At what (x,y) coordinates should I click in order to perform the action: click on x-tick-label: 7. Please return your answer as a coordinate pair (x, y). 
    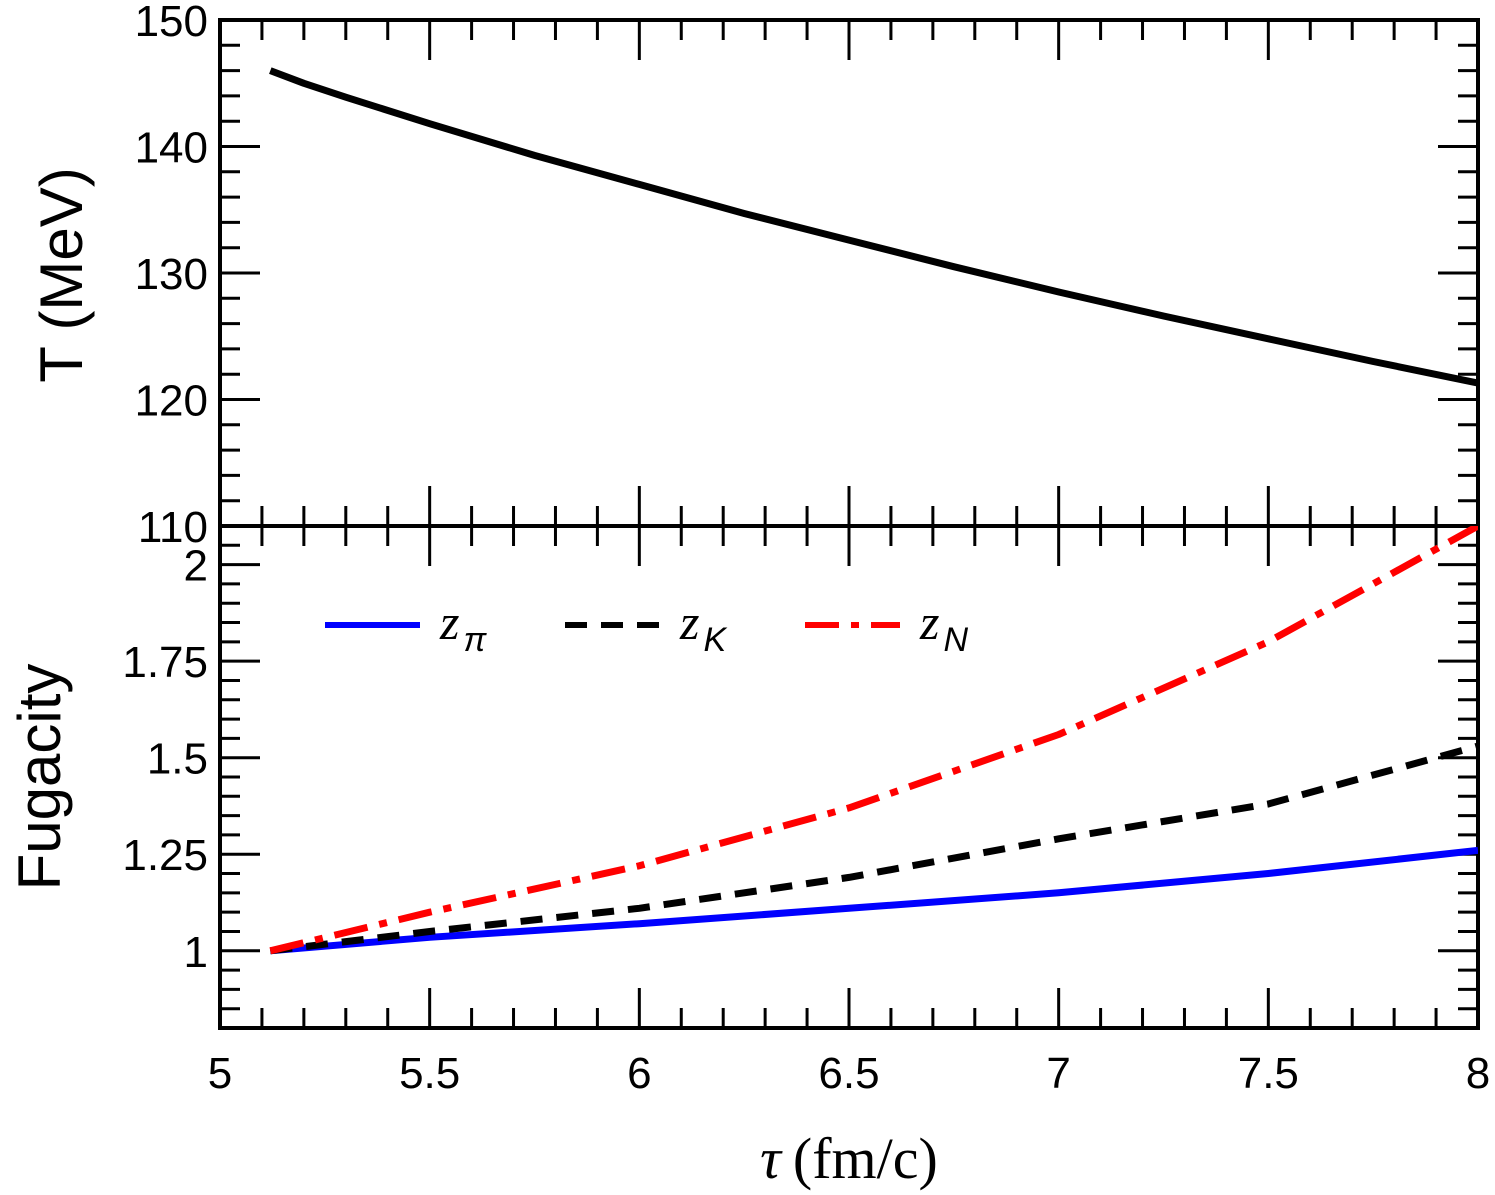
    Looking at the image, I should click on (1058, 1073).